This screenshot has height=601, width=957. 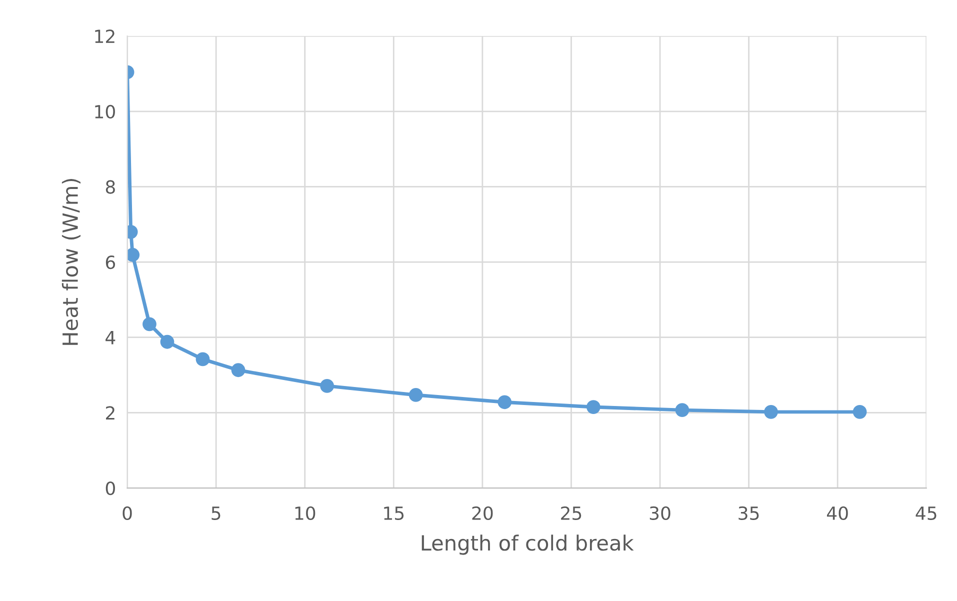 What do you see at coordinates (926, 513) in the screenshot?
I see `x-tick-label: 45` at bounding box center [926, 513].